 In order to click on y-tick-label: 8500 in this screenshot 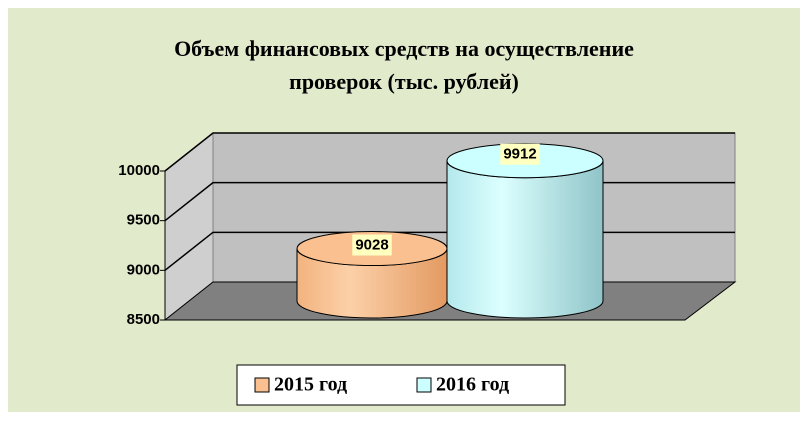, I will do `click(143, 319)`.